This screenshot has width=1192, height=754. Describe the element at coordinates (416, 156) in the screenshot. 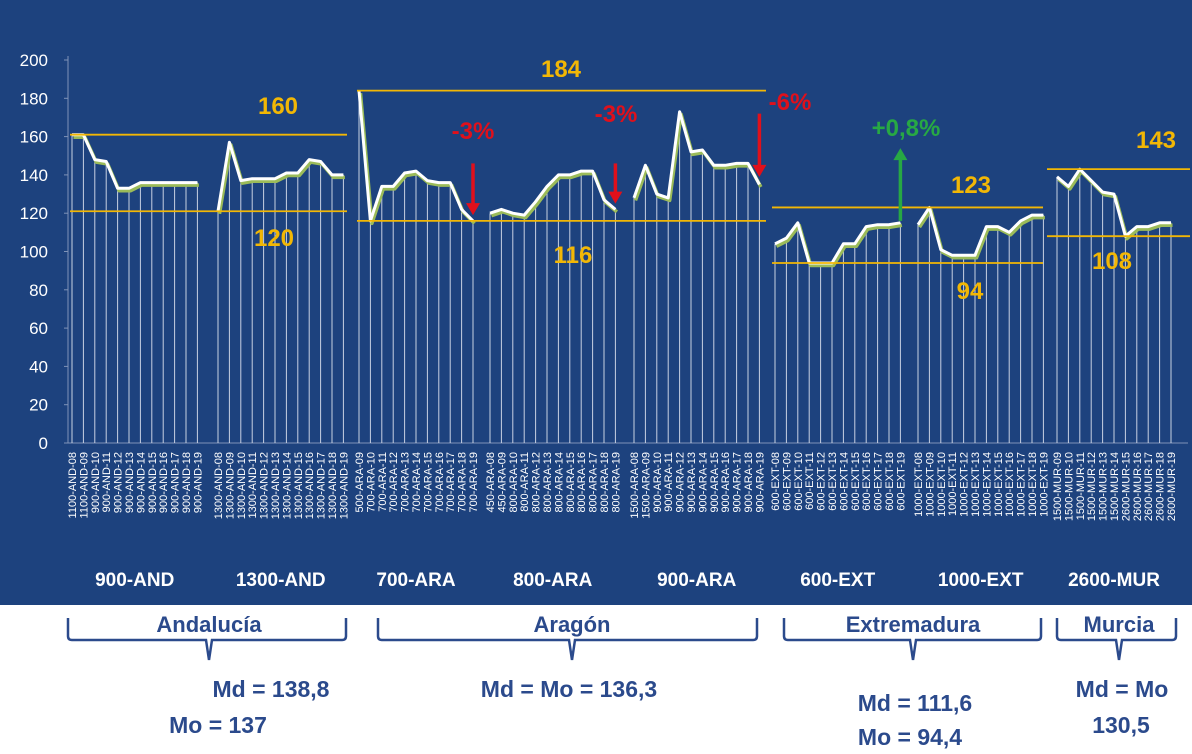

I see `series-line-700-ARA` at that location.